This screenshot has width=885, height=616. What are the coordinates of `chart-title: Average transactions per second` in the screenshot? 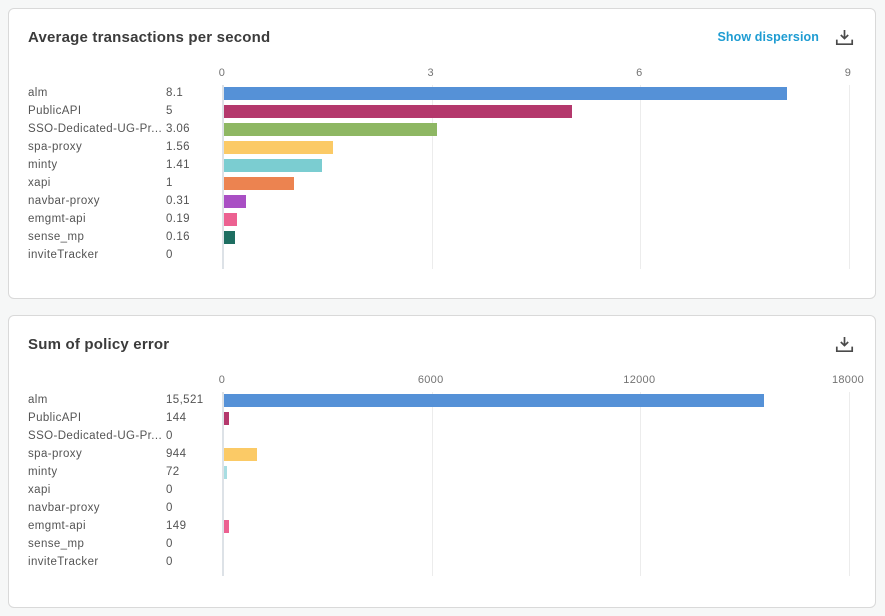 It's located at (149, 37).